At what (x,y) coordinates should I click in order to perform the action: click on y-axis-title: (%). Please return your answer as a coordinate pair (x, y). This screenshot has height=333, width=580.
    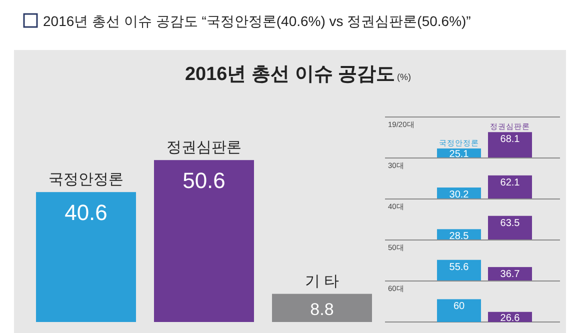
    Looking at the image, I should click on (404, 77).